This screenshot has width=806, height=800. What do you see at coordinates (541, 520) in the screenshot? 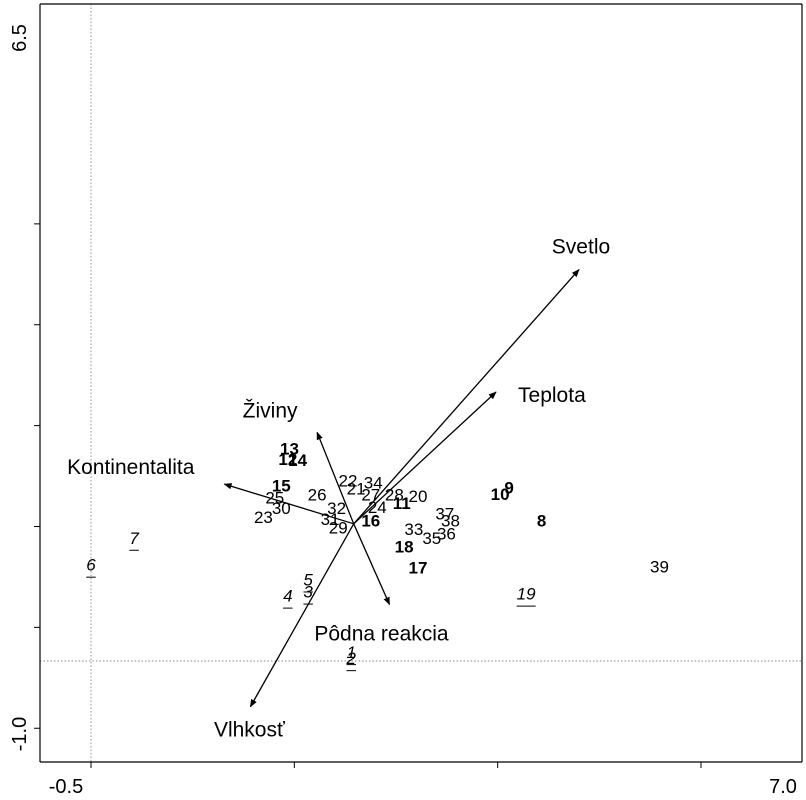
I see `sample-point-8: 8` at bounding box center [541, 520].